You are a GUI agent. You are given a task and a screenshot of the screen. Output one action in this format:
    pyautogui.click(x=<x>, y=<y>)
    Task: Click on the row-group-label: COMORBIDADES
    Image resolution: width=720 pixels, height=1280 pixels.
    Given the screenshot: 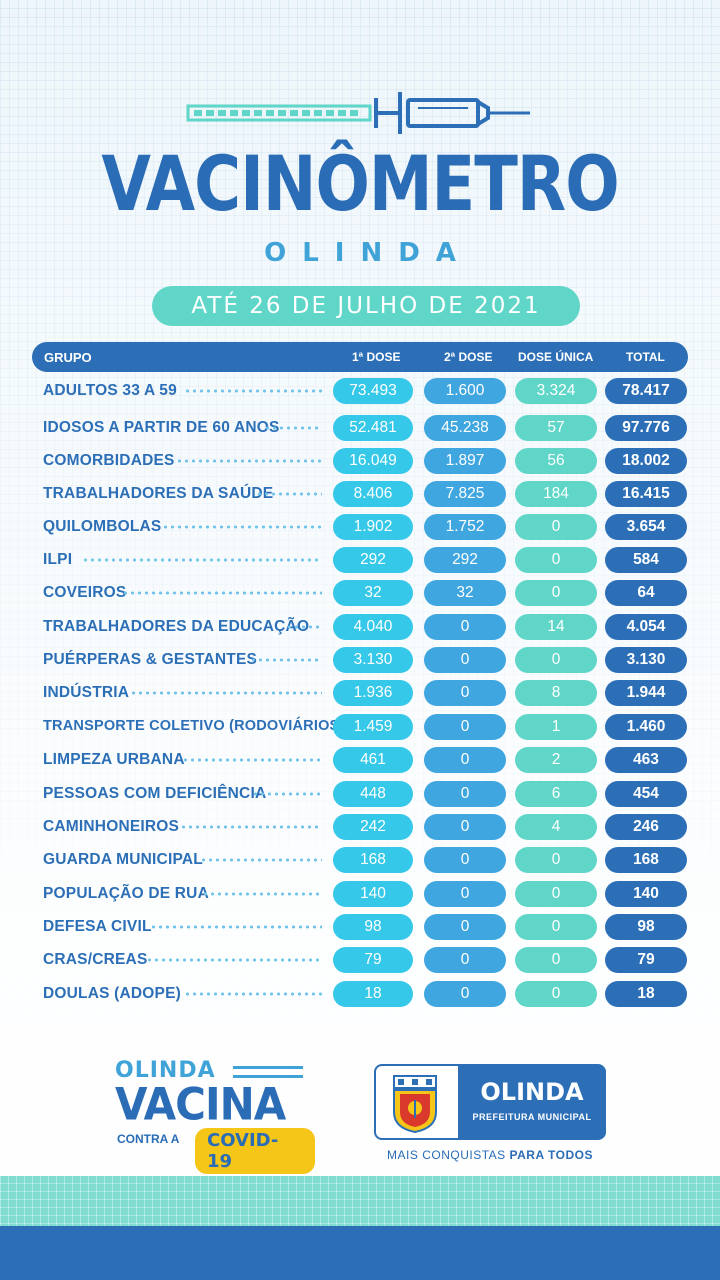 What is the action you would take?
    pyautogui.click(x=109, y=460)
    